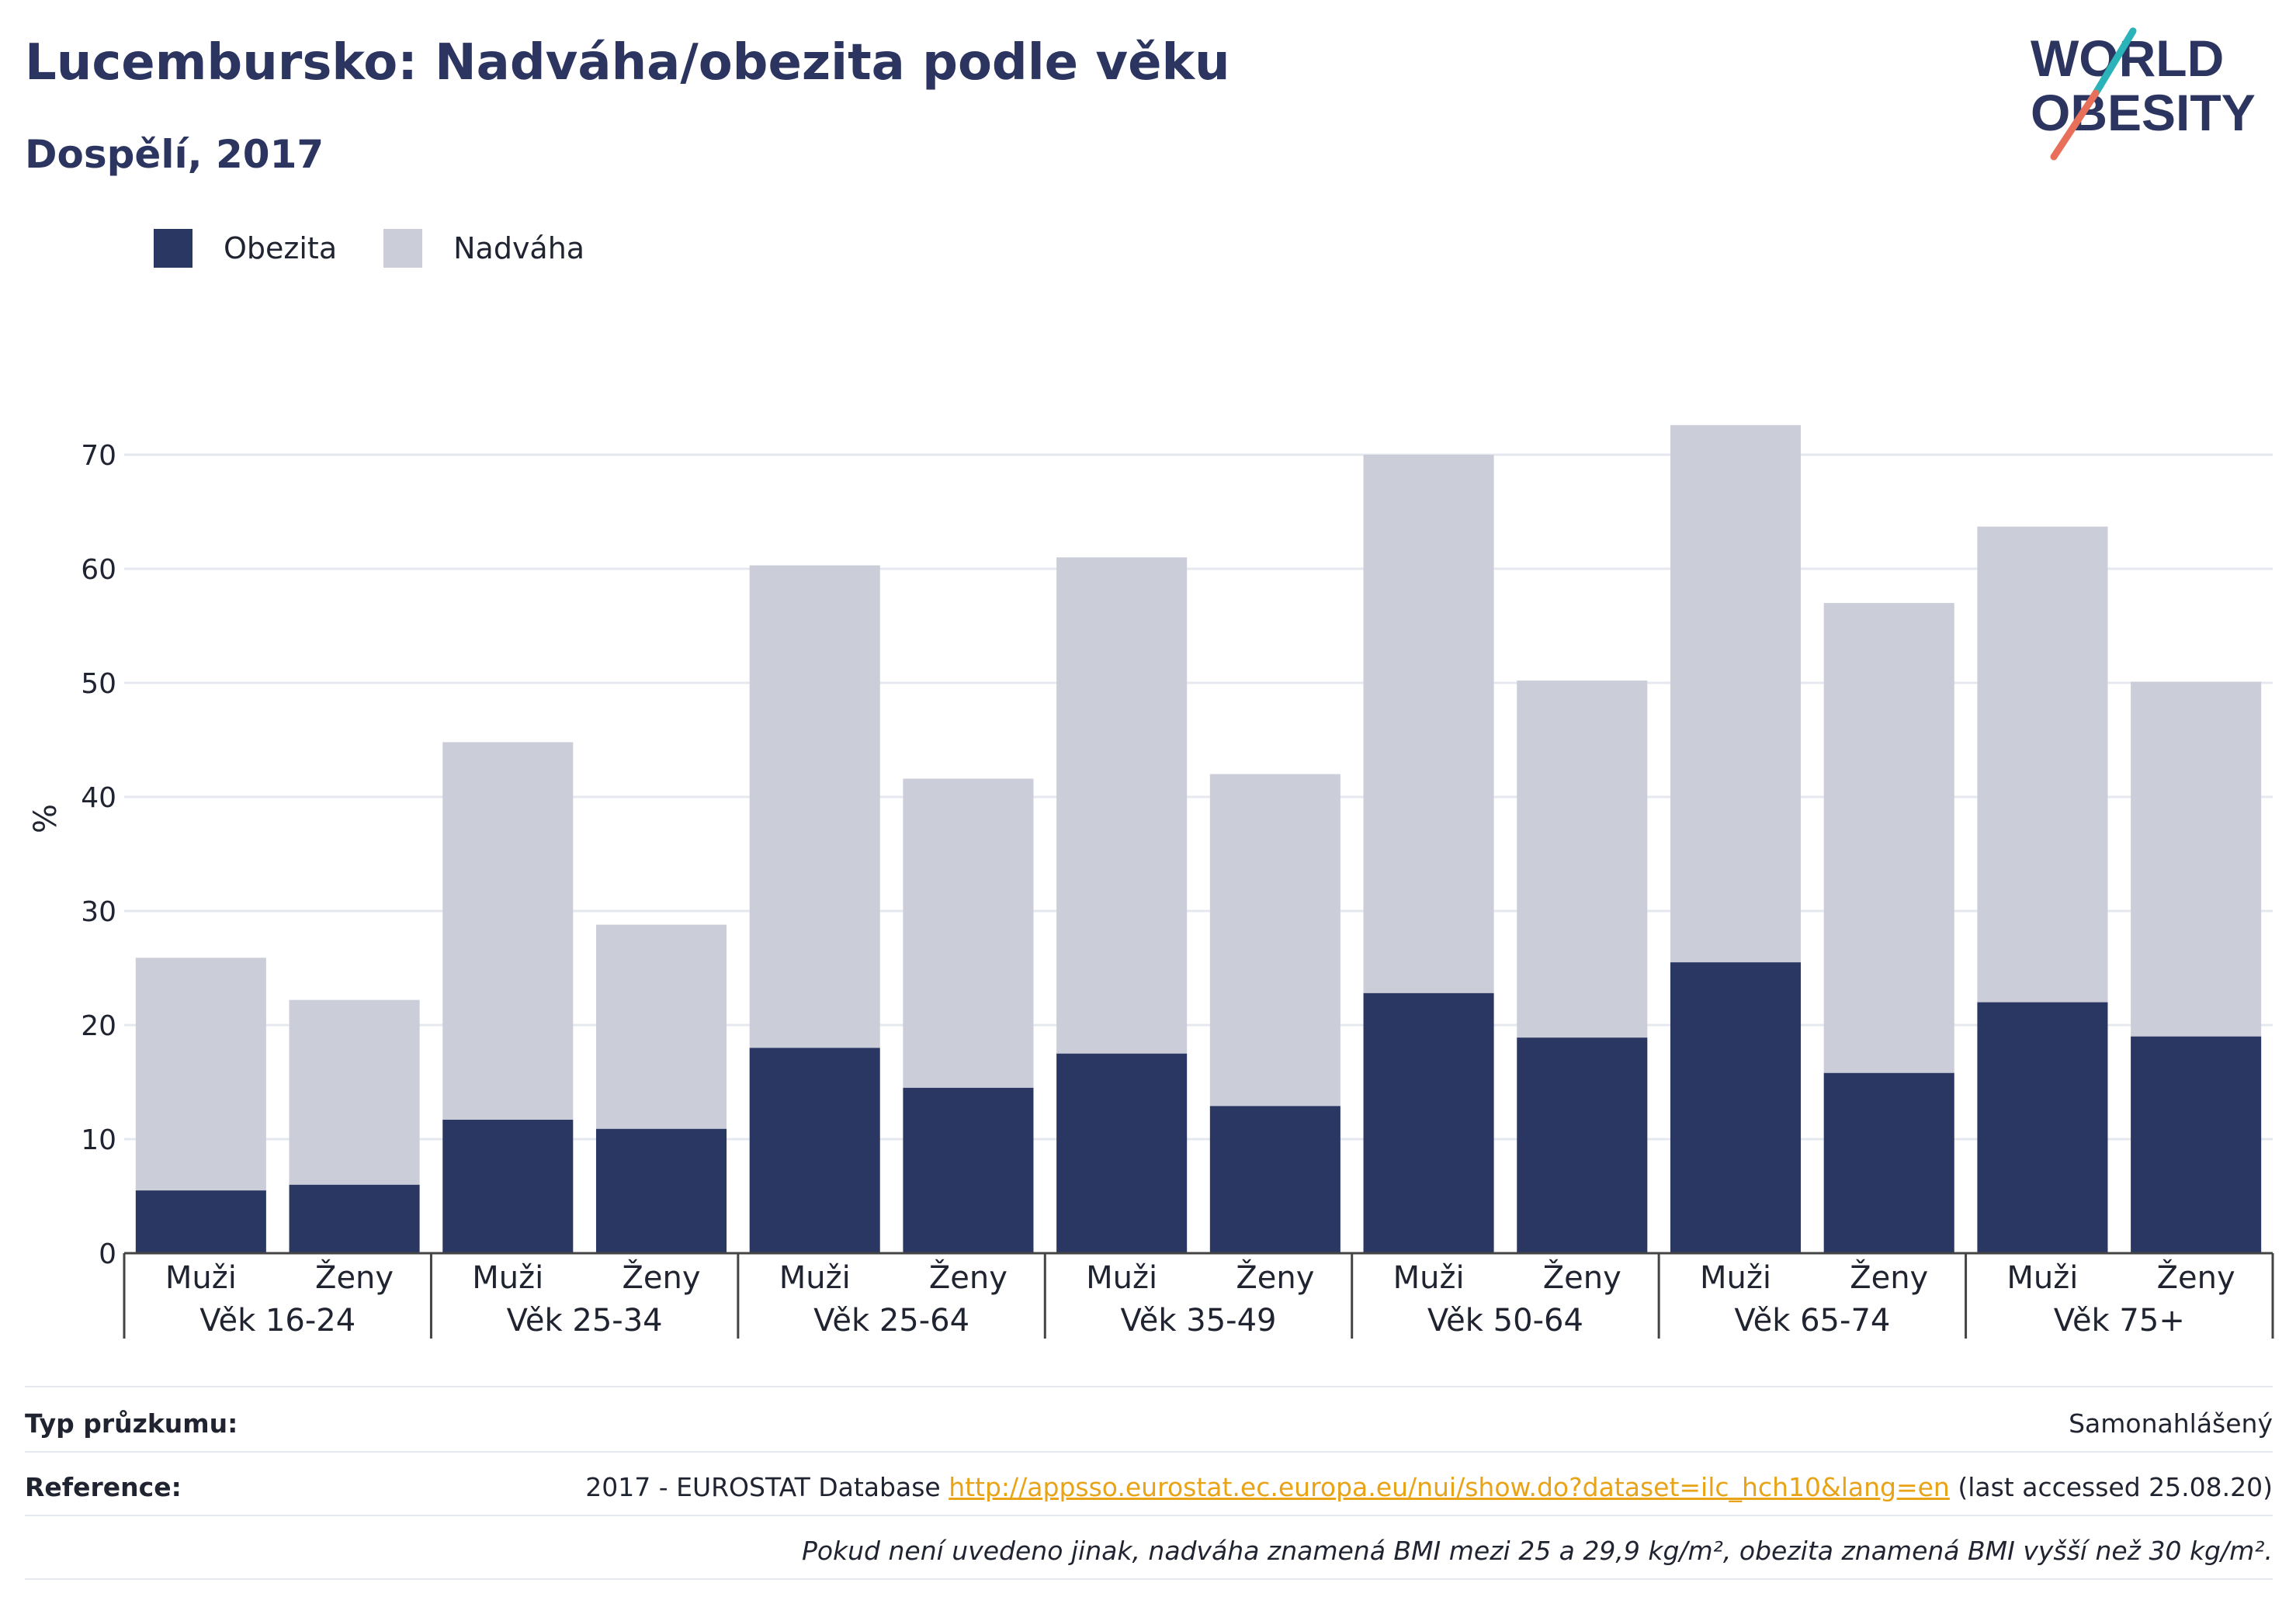  What do you see at coordinates (2075, 125) in the screenshot?
I see `logo-slash-bottom` at bounding box center [2075, 125].